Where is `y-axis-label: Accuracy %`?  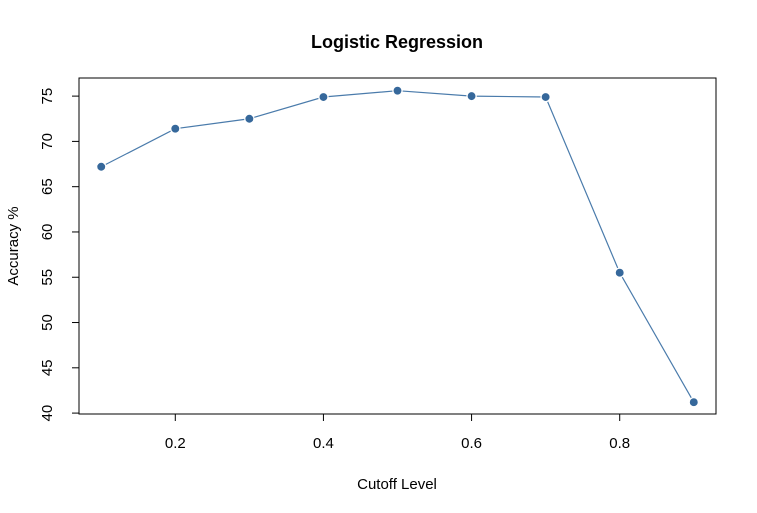
y-axis-label: Accuracy % is located at coordinates (13, 245).